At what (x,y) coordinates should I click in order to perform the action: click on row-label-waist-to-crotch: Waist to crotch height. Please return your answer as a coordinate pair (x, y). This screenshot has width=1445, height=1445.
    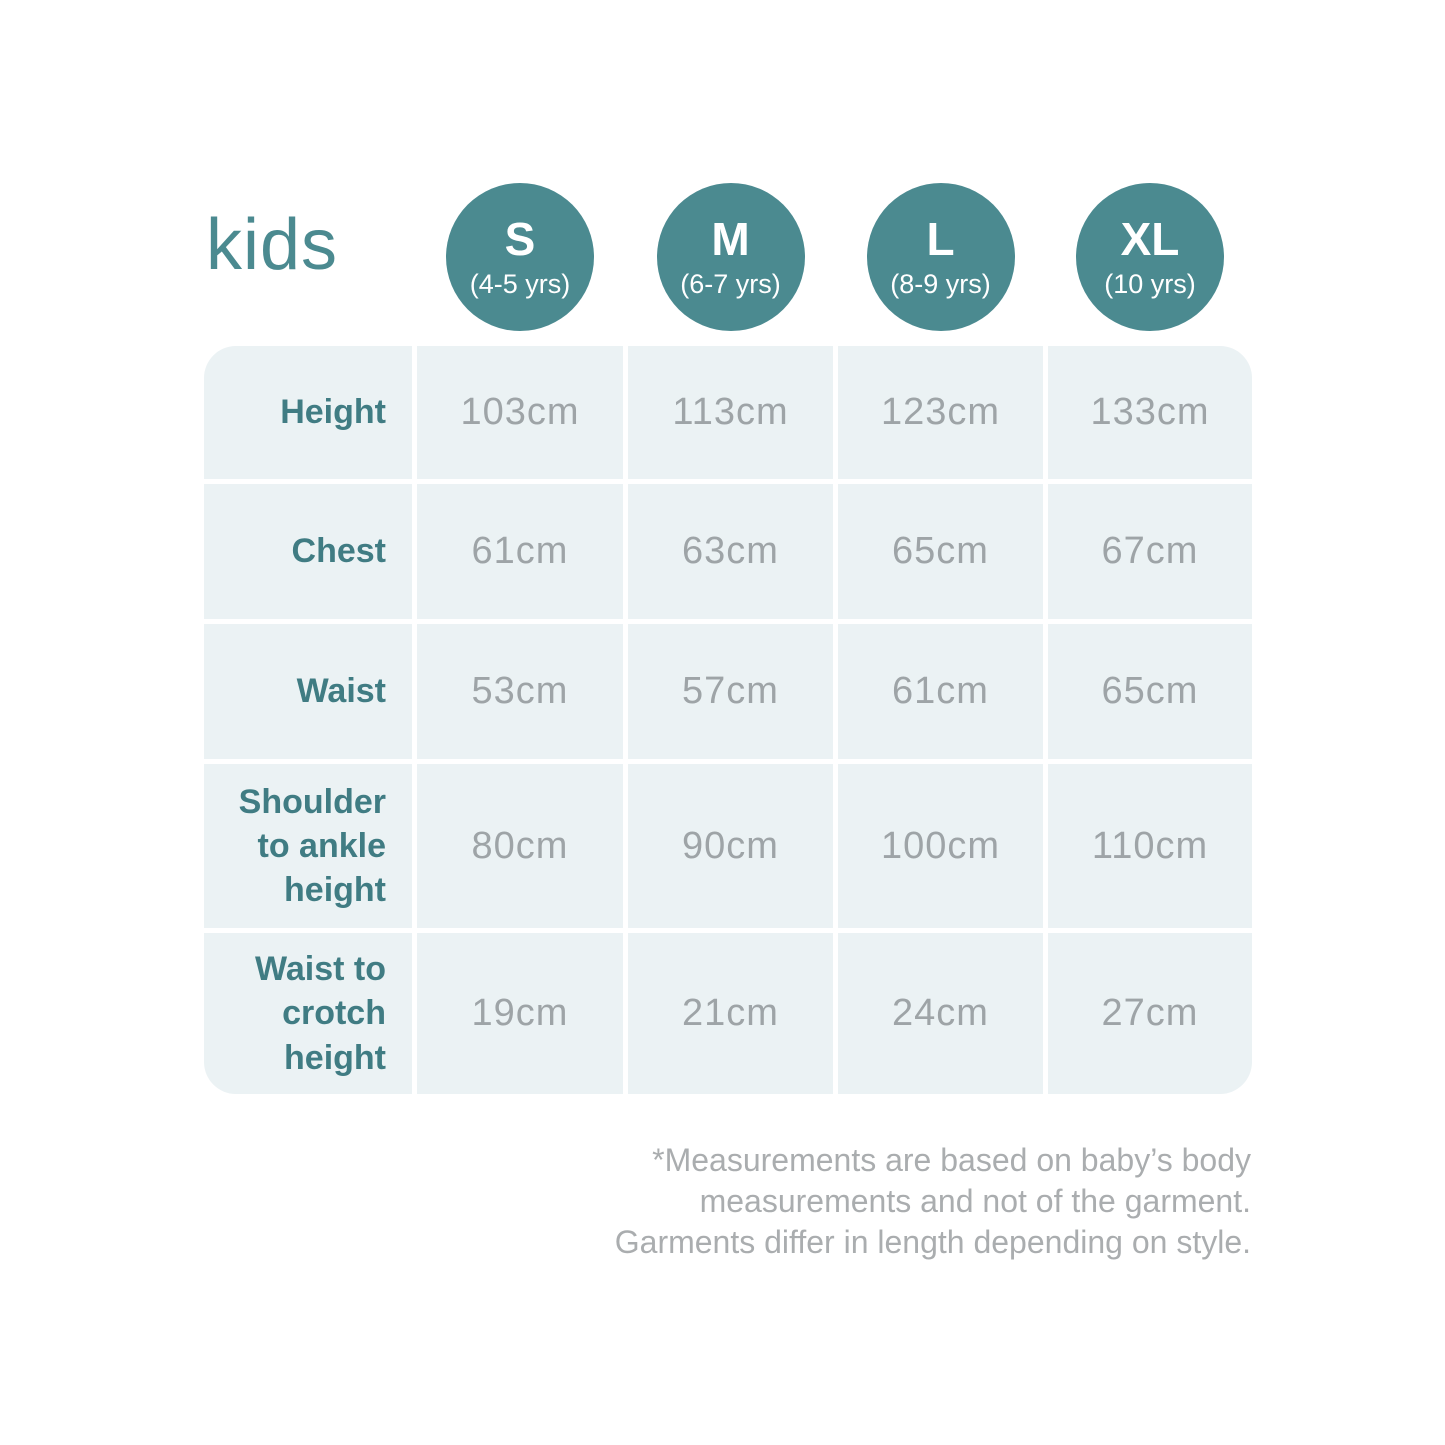
    Looking at the image, I should click on (308, 1013).